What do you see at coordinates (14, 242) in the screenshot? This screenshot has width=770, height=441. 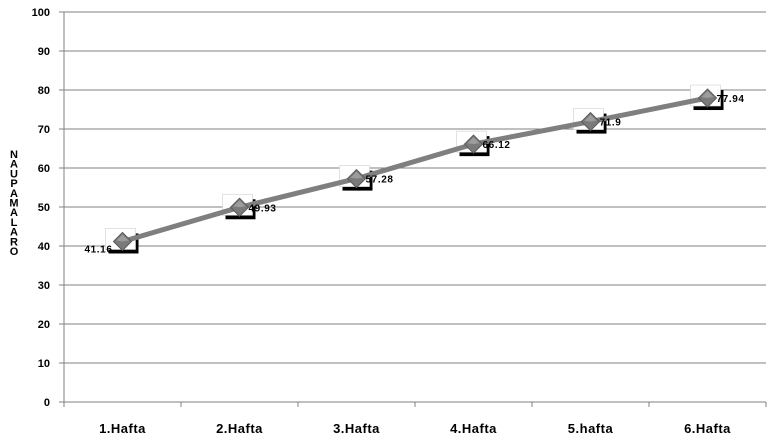 I see `y-axis-label-letter: R` at bounding box center [14, 242].